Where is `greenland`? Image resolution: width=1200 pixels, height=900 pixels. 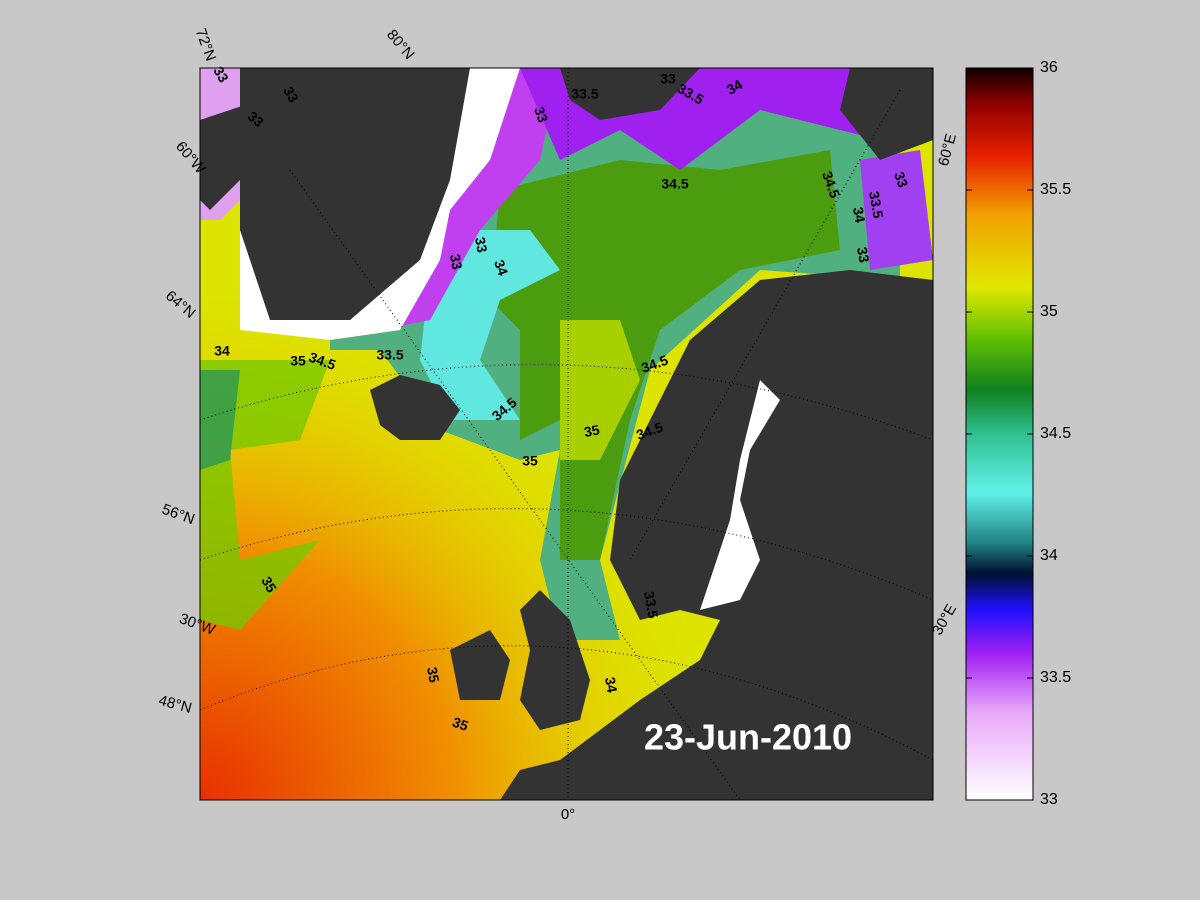 greenland is located at coordinates (355, 194).